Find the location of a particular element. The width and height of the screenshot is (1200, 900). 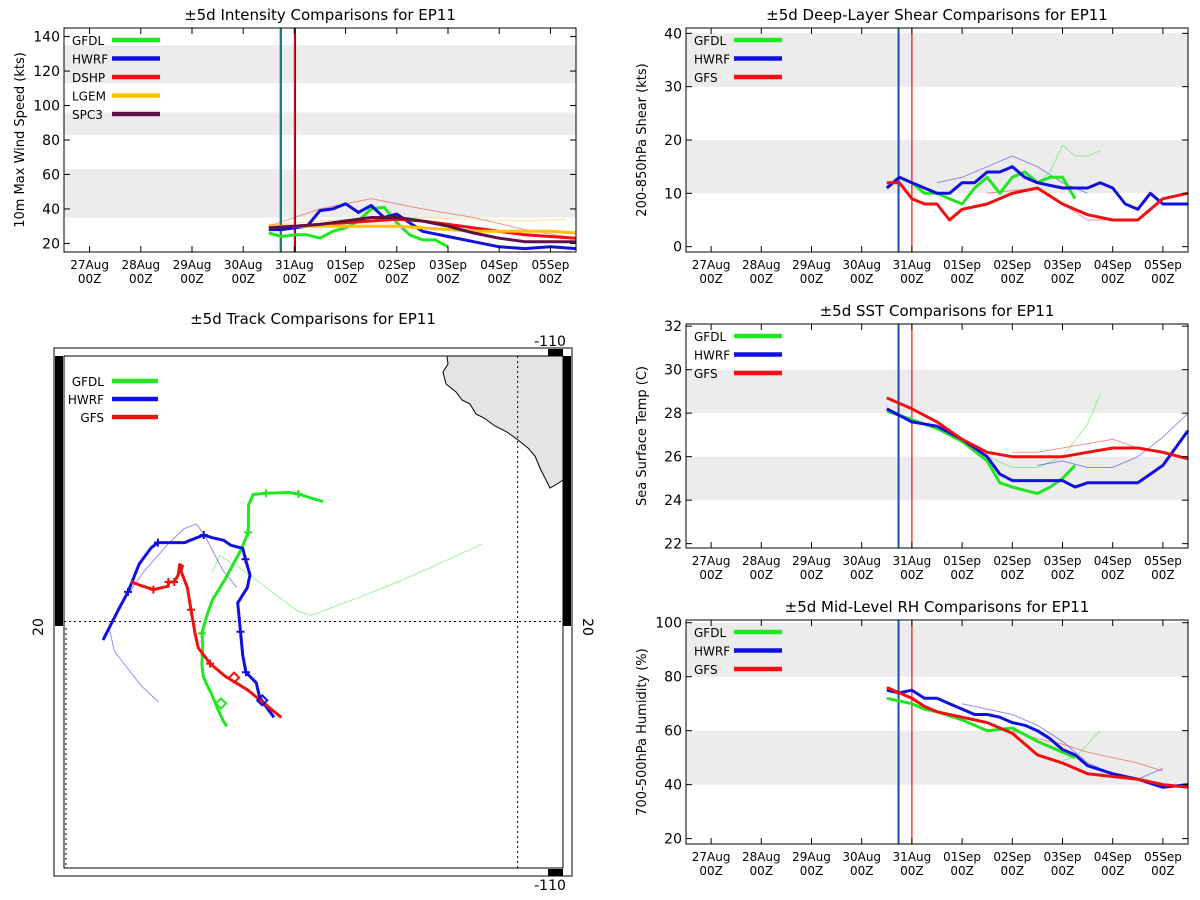

rh-xtick-date: 29Aug is located at coordinates (811, 857).